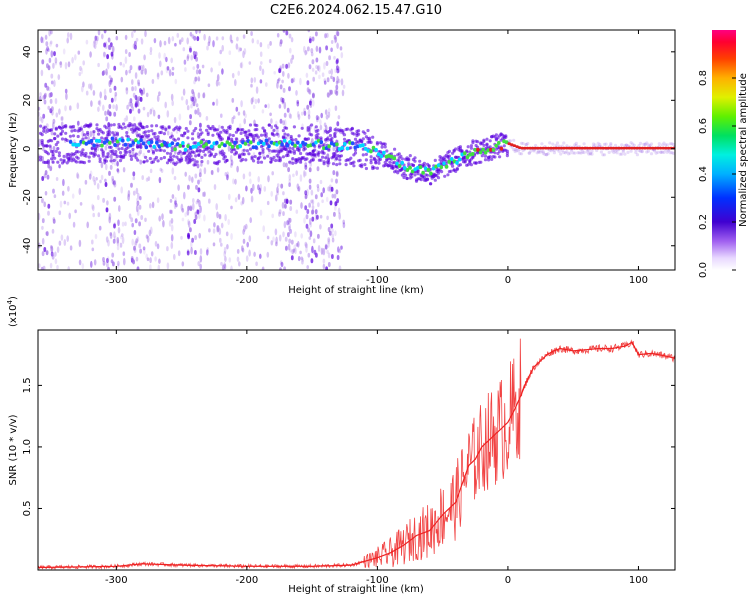 The image size is (750, 600). Describe the element at coordinates (10, 301) in the screenshot. I see `snr-multiplier-exp: 4` at that location.